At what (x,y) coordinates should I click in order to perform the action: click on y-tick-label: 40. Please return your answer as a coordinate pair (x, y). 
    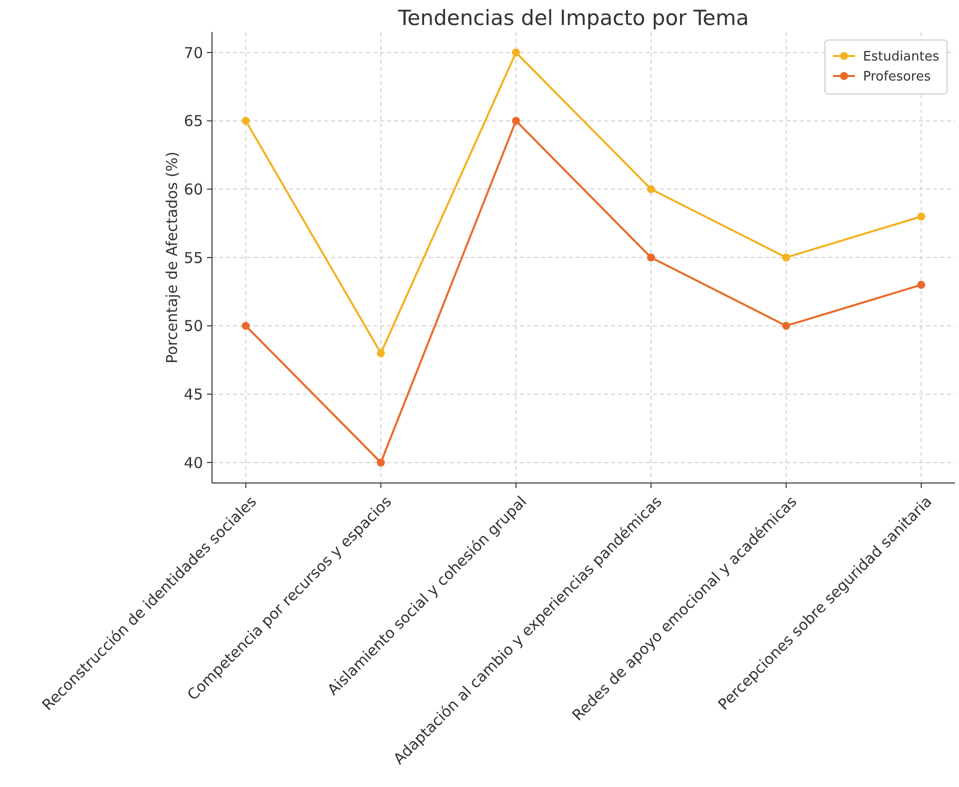
    Looking at the image, I should click on (193, 463).